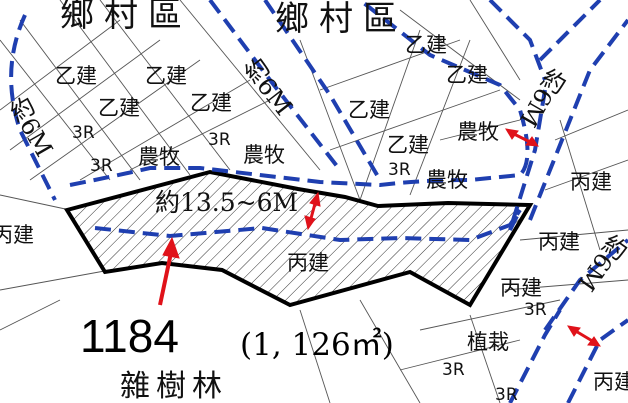 This screenshot has height=403, width=628. What do you see at coordinates (488, 342) in the screenshot?
I see `planting-label: 植栽` at bounding box center [488, 342].